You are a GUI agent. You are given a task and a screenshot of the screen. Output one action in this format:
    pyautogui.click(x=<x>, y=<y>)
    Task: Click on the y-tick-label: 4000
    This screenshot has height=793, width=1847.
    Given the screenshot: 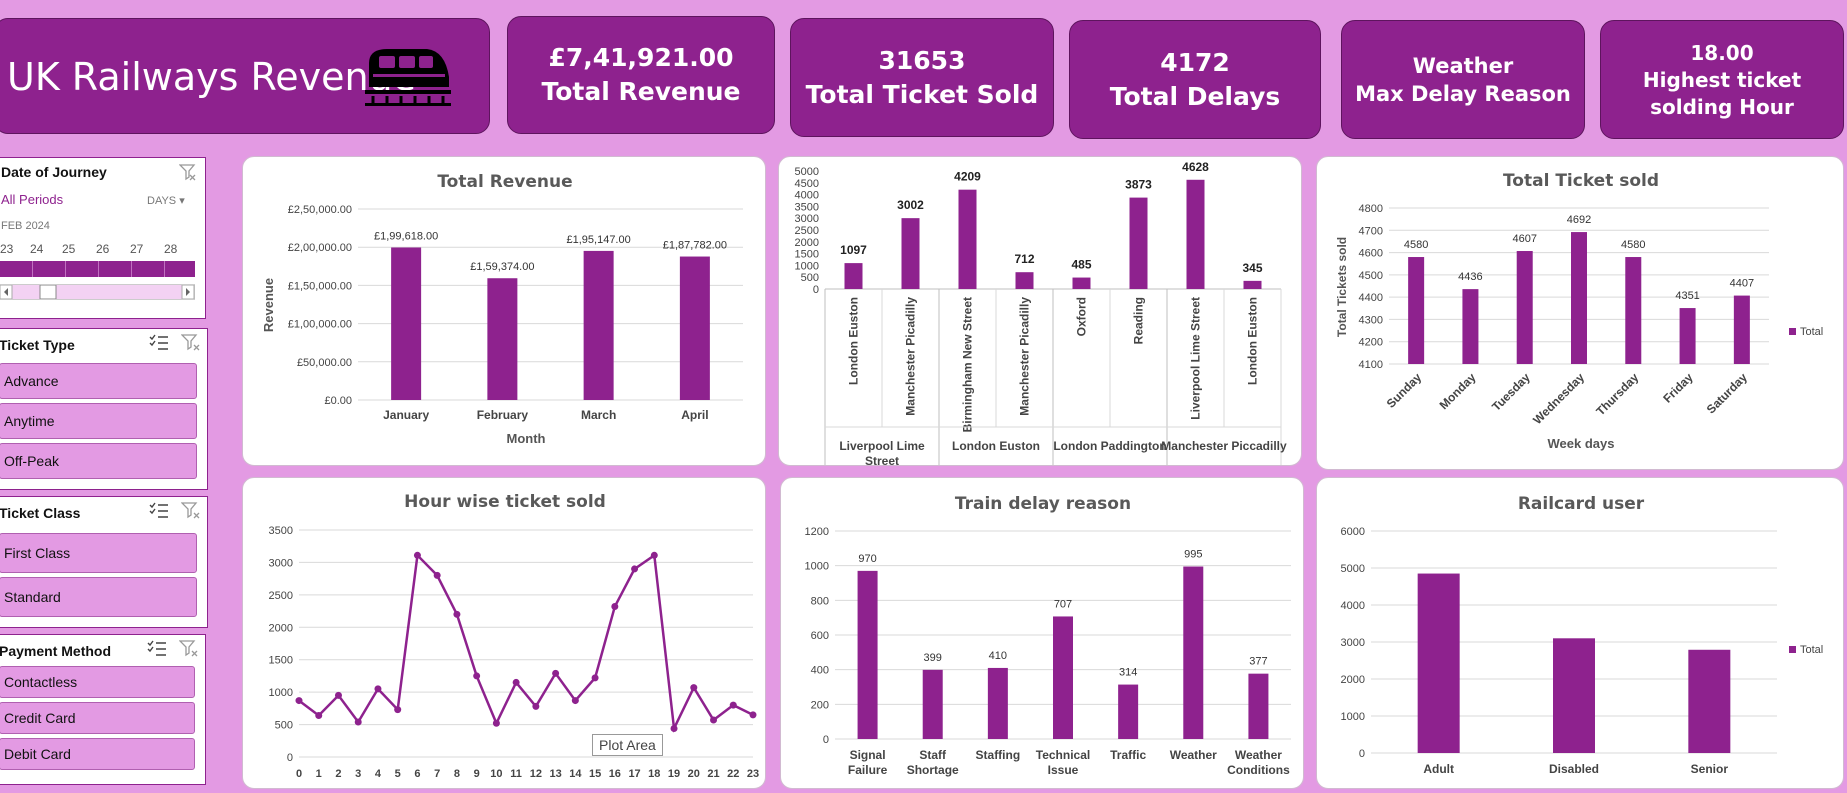 What is the action you would take?
    pyautogui.click(x=1353, y=606)
    